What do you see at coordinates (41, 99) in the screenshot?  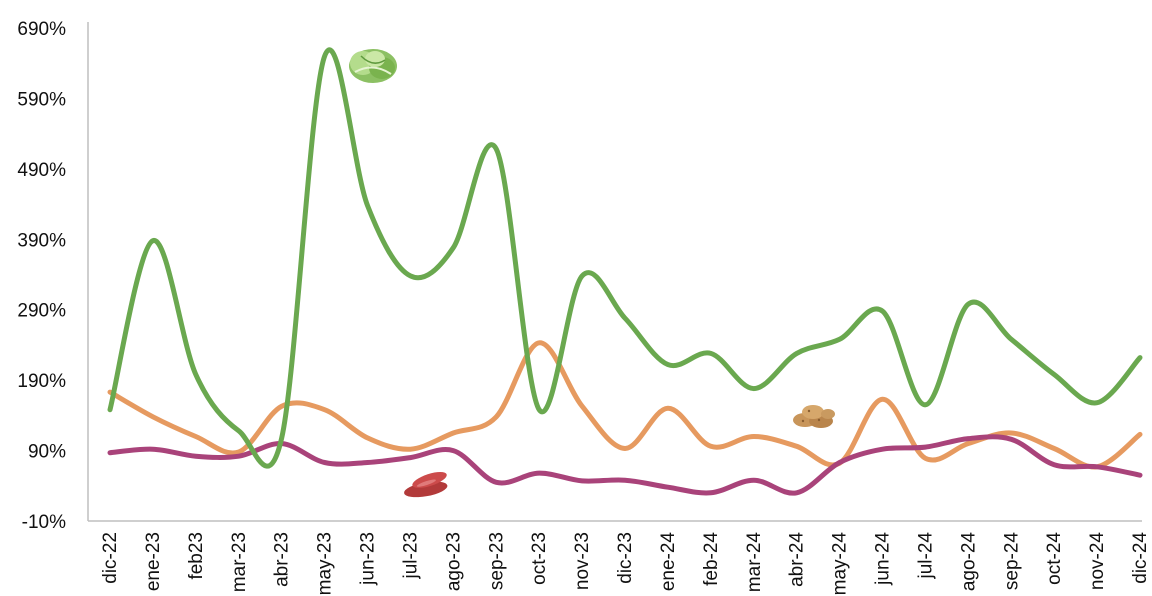 I see `y-tick-label: 590%` at bounding box center [41, 99].